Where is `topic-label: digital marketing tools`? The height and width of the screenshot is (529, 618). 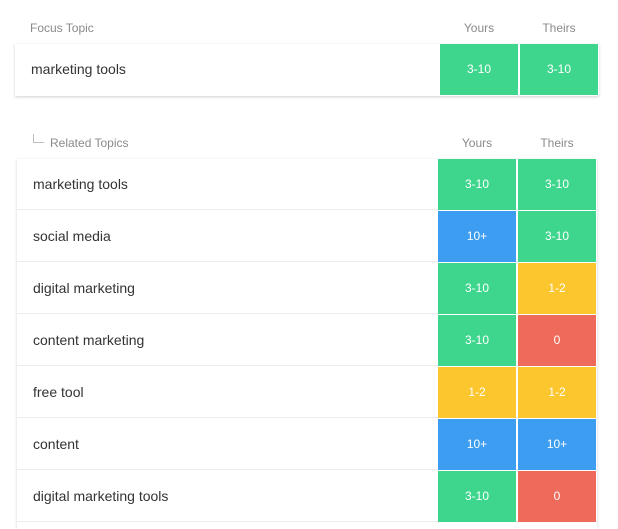
topic-label: digital marketing tools is located at coordinates (101, 496).